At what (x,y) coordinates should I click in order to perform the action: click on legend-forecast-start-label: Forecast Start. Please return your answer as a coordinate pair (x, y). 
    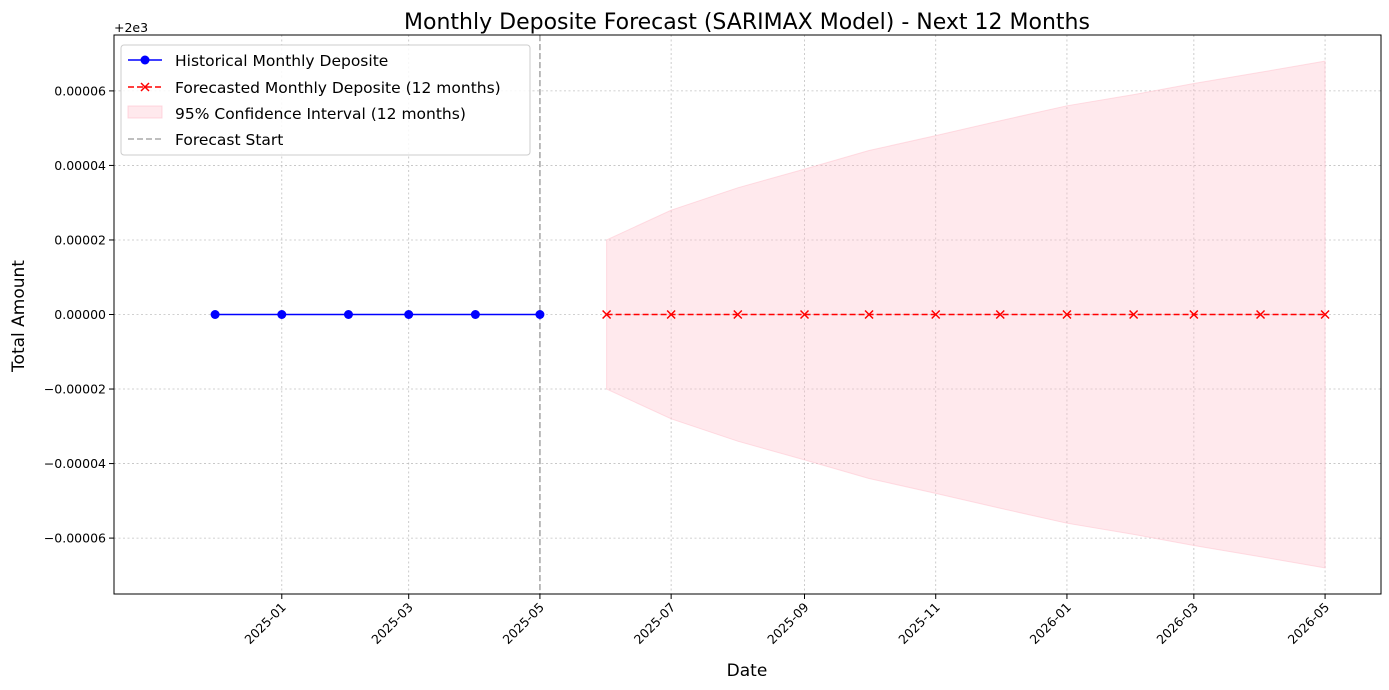
    Looking at the image, I should click on (229, 140).